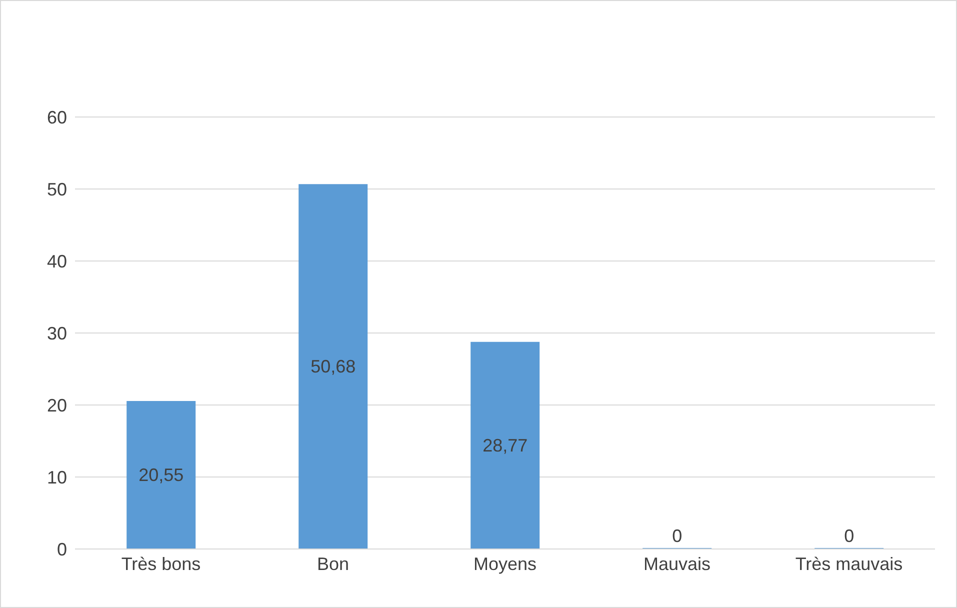 The width and height of the screenshot is (957, 608). Describe the element at coordinates (61, 549) in the screenshot. I see `y-tick-label: 0` at that location.